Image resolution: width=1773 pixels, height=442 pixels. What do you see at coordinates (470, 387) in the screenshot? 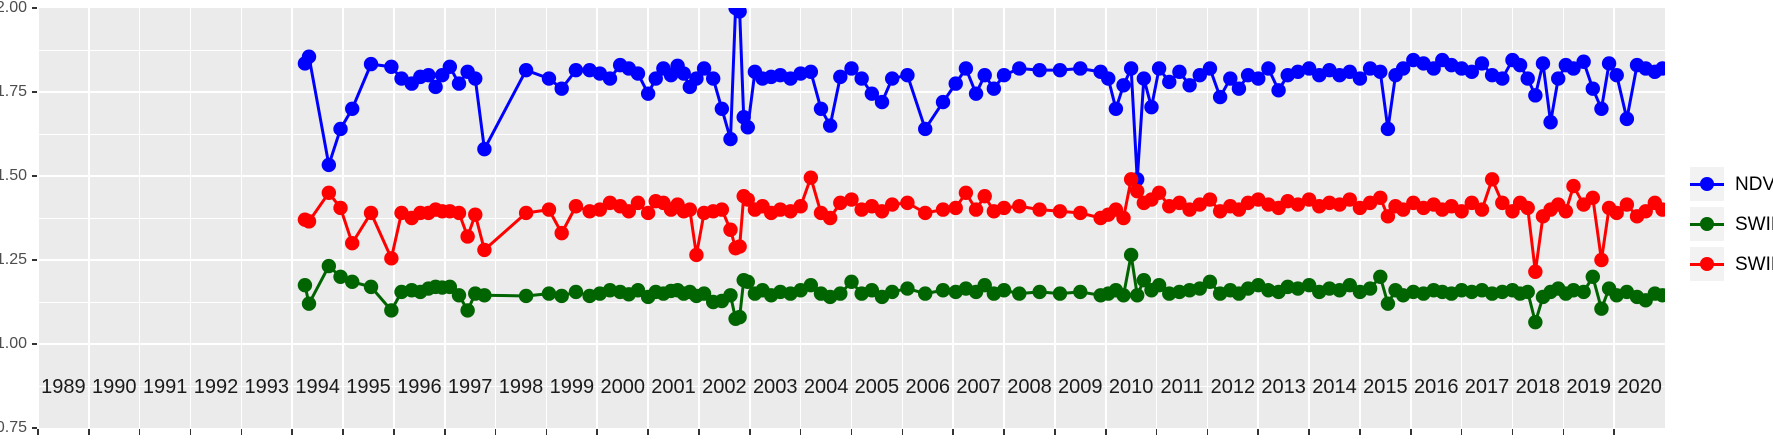
I see `x-axis-tick-label: 1997` at bounding box center [470, 387].